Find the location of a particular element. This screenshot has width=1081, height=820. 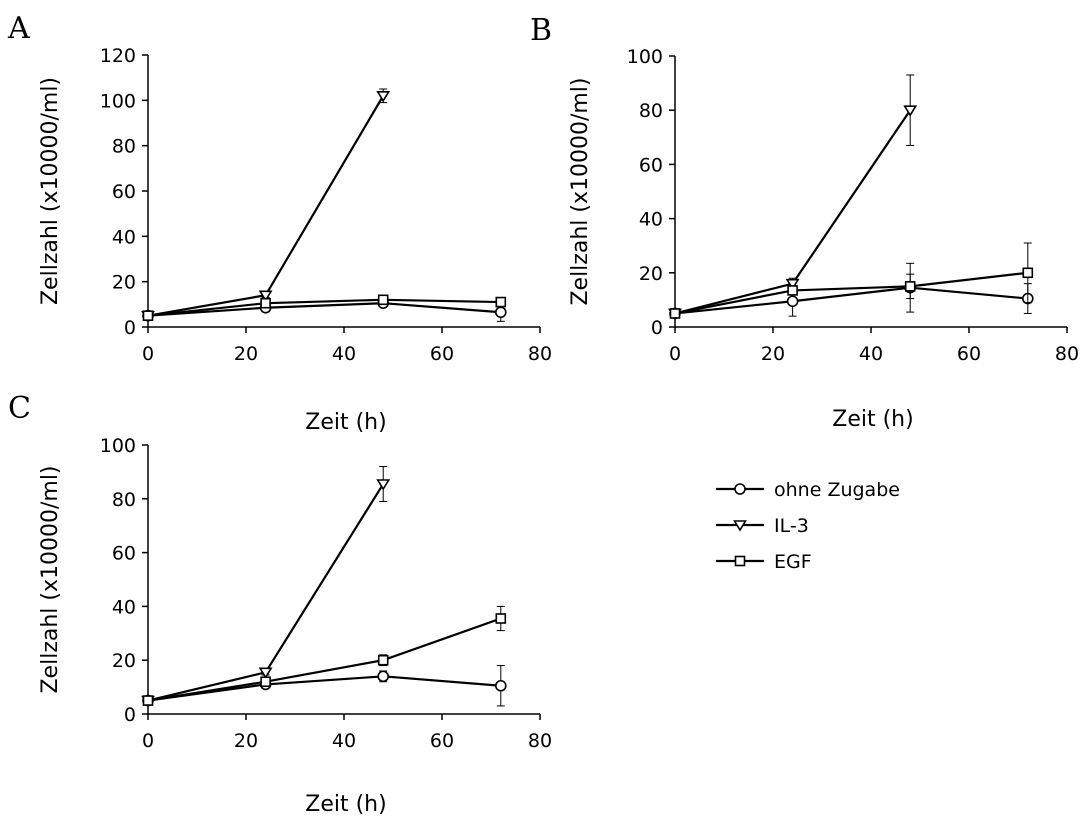

legend-label: EGF is located at coordinates (793, 562).